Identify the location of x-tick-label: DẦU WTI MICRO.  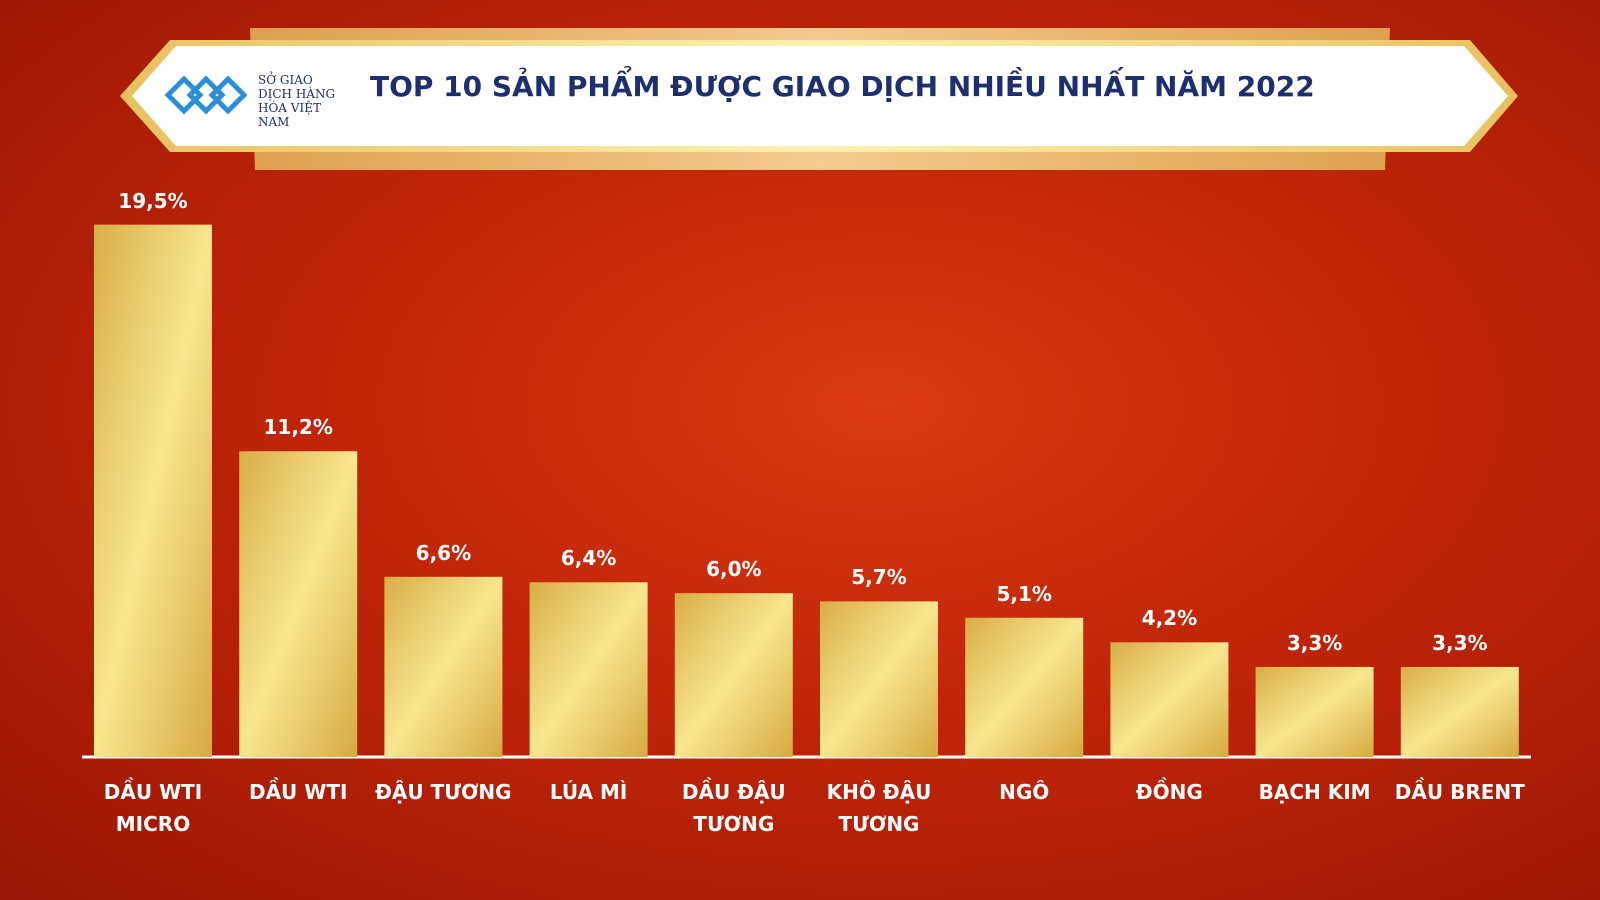
(153, 808).